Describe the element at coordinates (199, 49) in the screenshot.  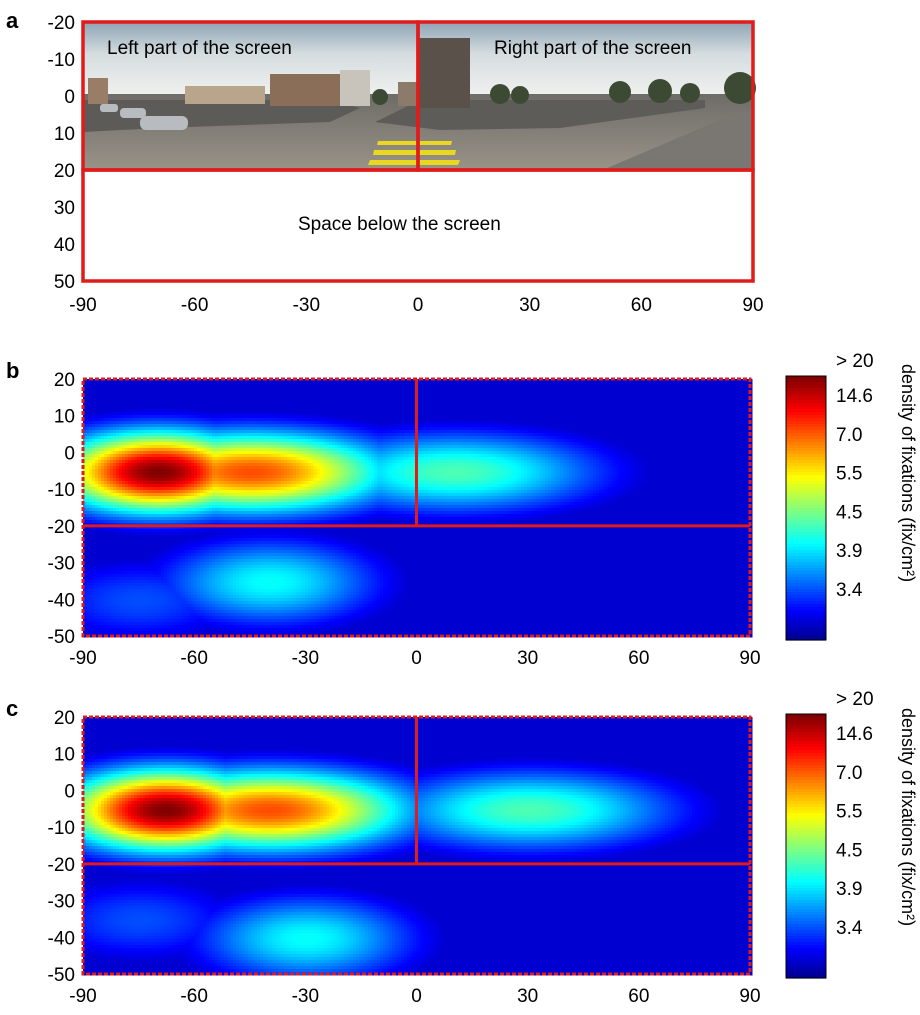
I see `left-region-label: Left part of the screen` at that location.